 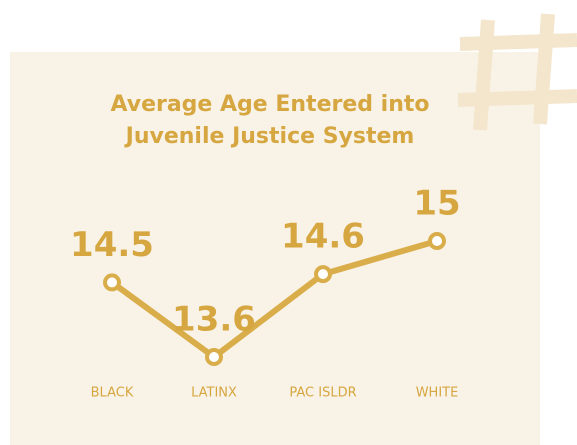 What do you see at coordinates (112, 245) in the screenshot?
I see `value-label: 14.5` at bounding box center [112, 245].